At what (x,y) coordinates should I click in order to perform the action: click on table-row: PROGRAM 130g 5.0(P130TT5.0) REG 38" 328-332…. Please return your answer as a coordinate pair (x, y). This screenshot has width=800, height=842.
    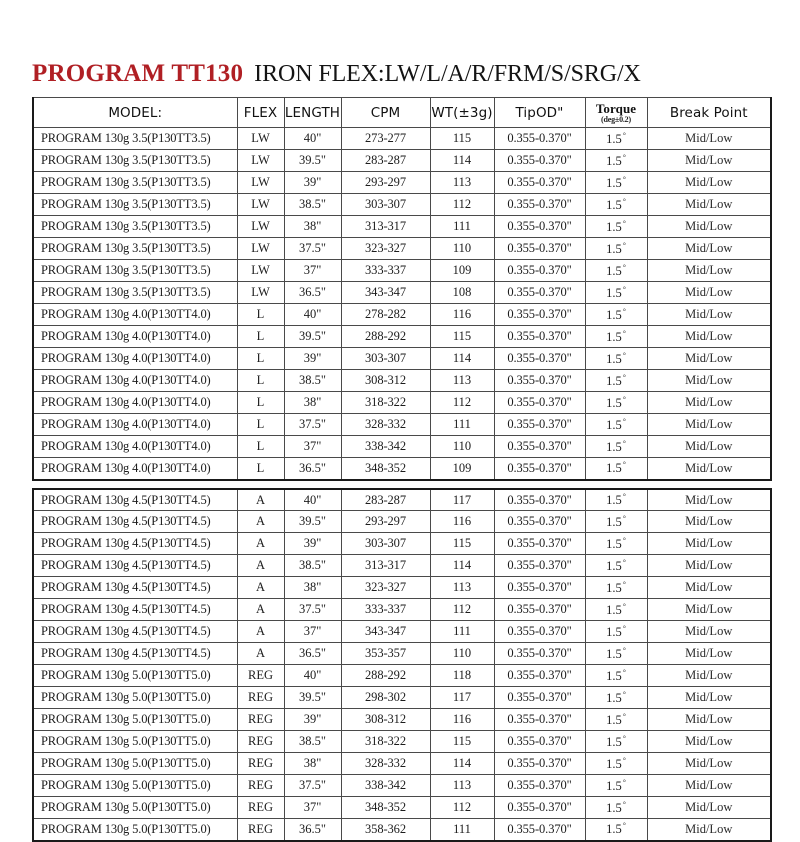
    Looking at the image, I should click on (402, 763).